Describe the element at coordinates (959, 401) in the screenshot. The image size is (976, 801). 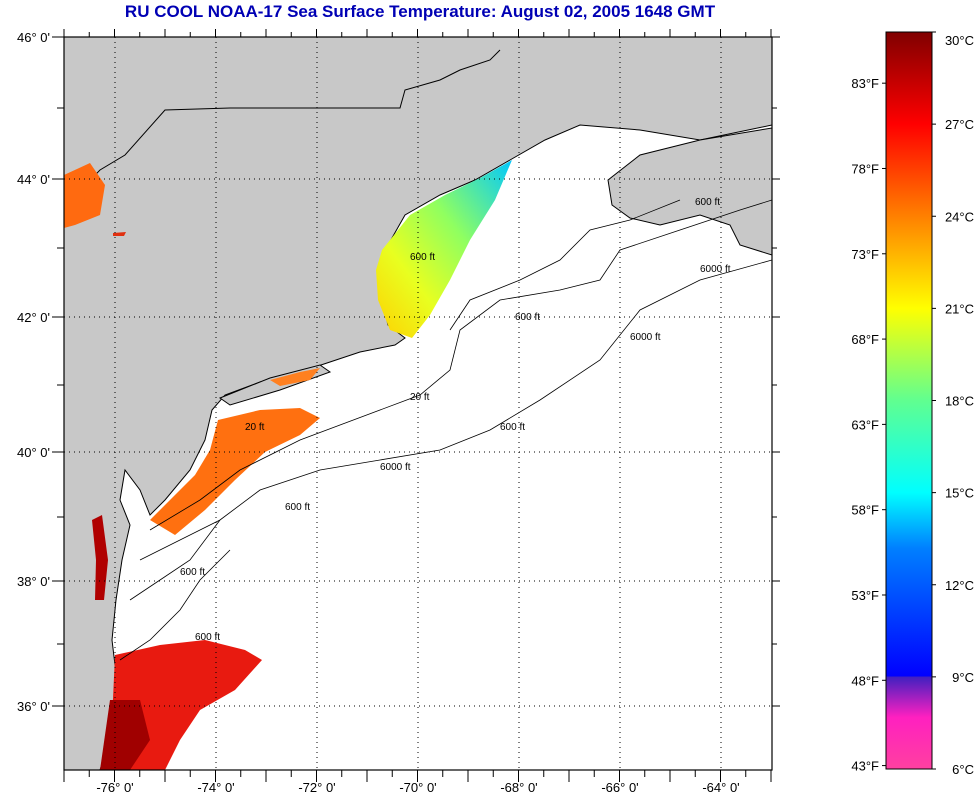
I see `celsius-label: 18°C` at that location.